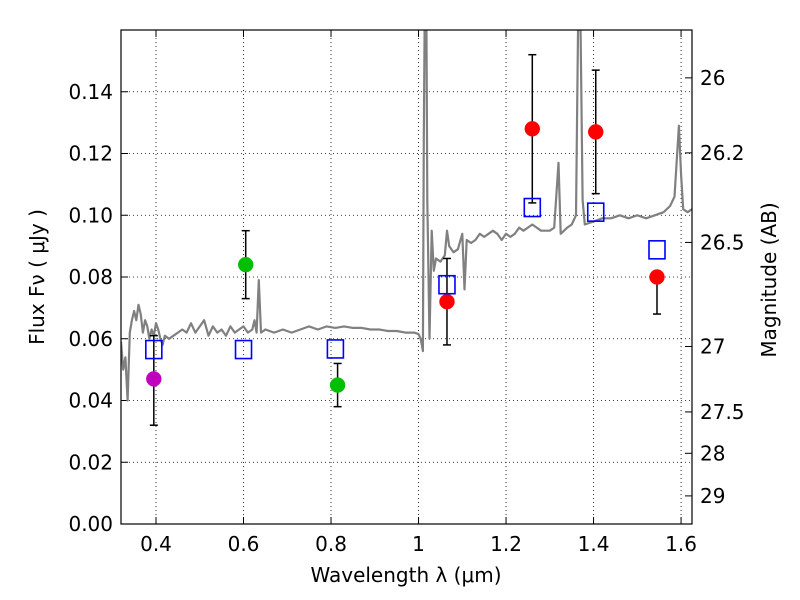  Describe the element at coordinates (90, 401) in the screenshot. I see `y-tick-label: 0.04` at that location.